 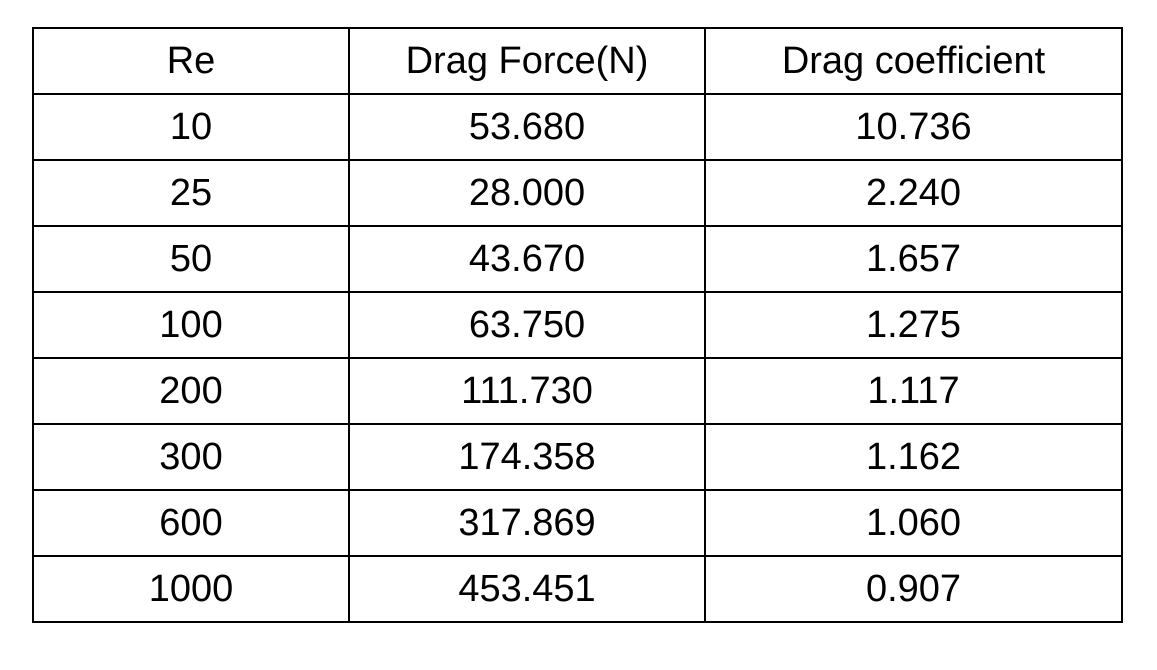 I want to click on table-row: 100 63.750 1.275, so click(x=577, y=325).